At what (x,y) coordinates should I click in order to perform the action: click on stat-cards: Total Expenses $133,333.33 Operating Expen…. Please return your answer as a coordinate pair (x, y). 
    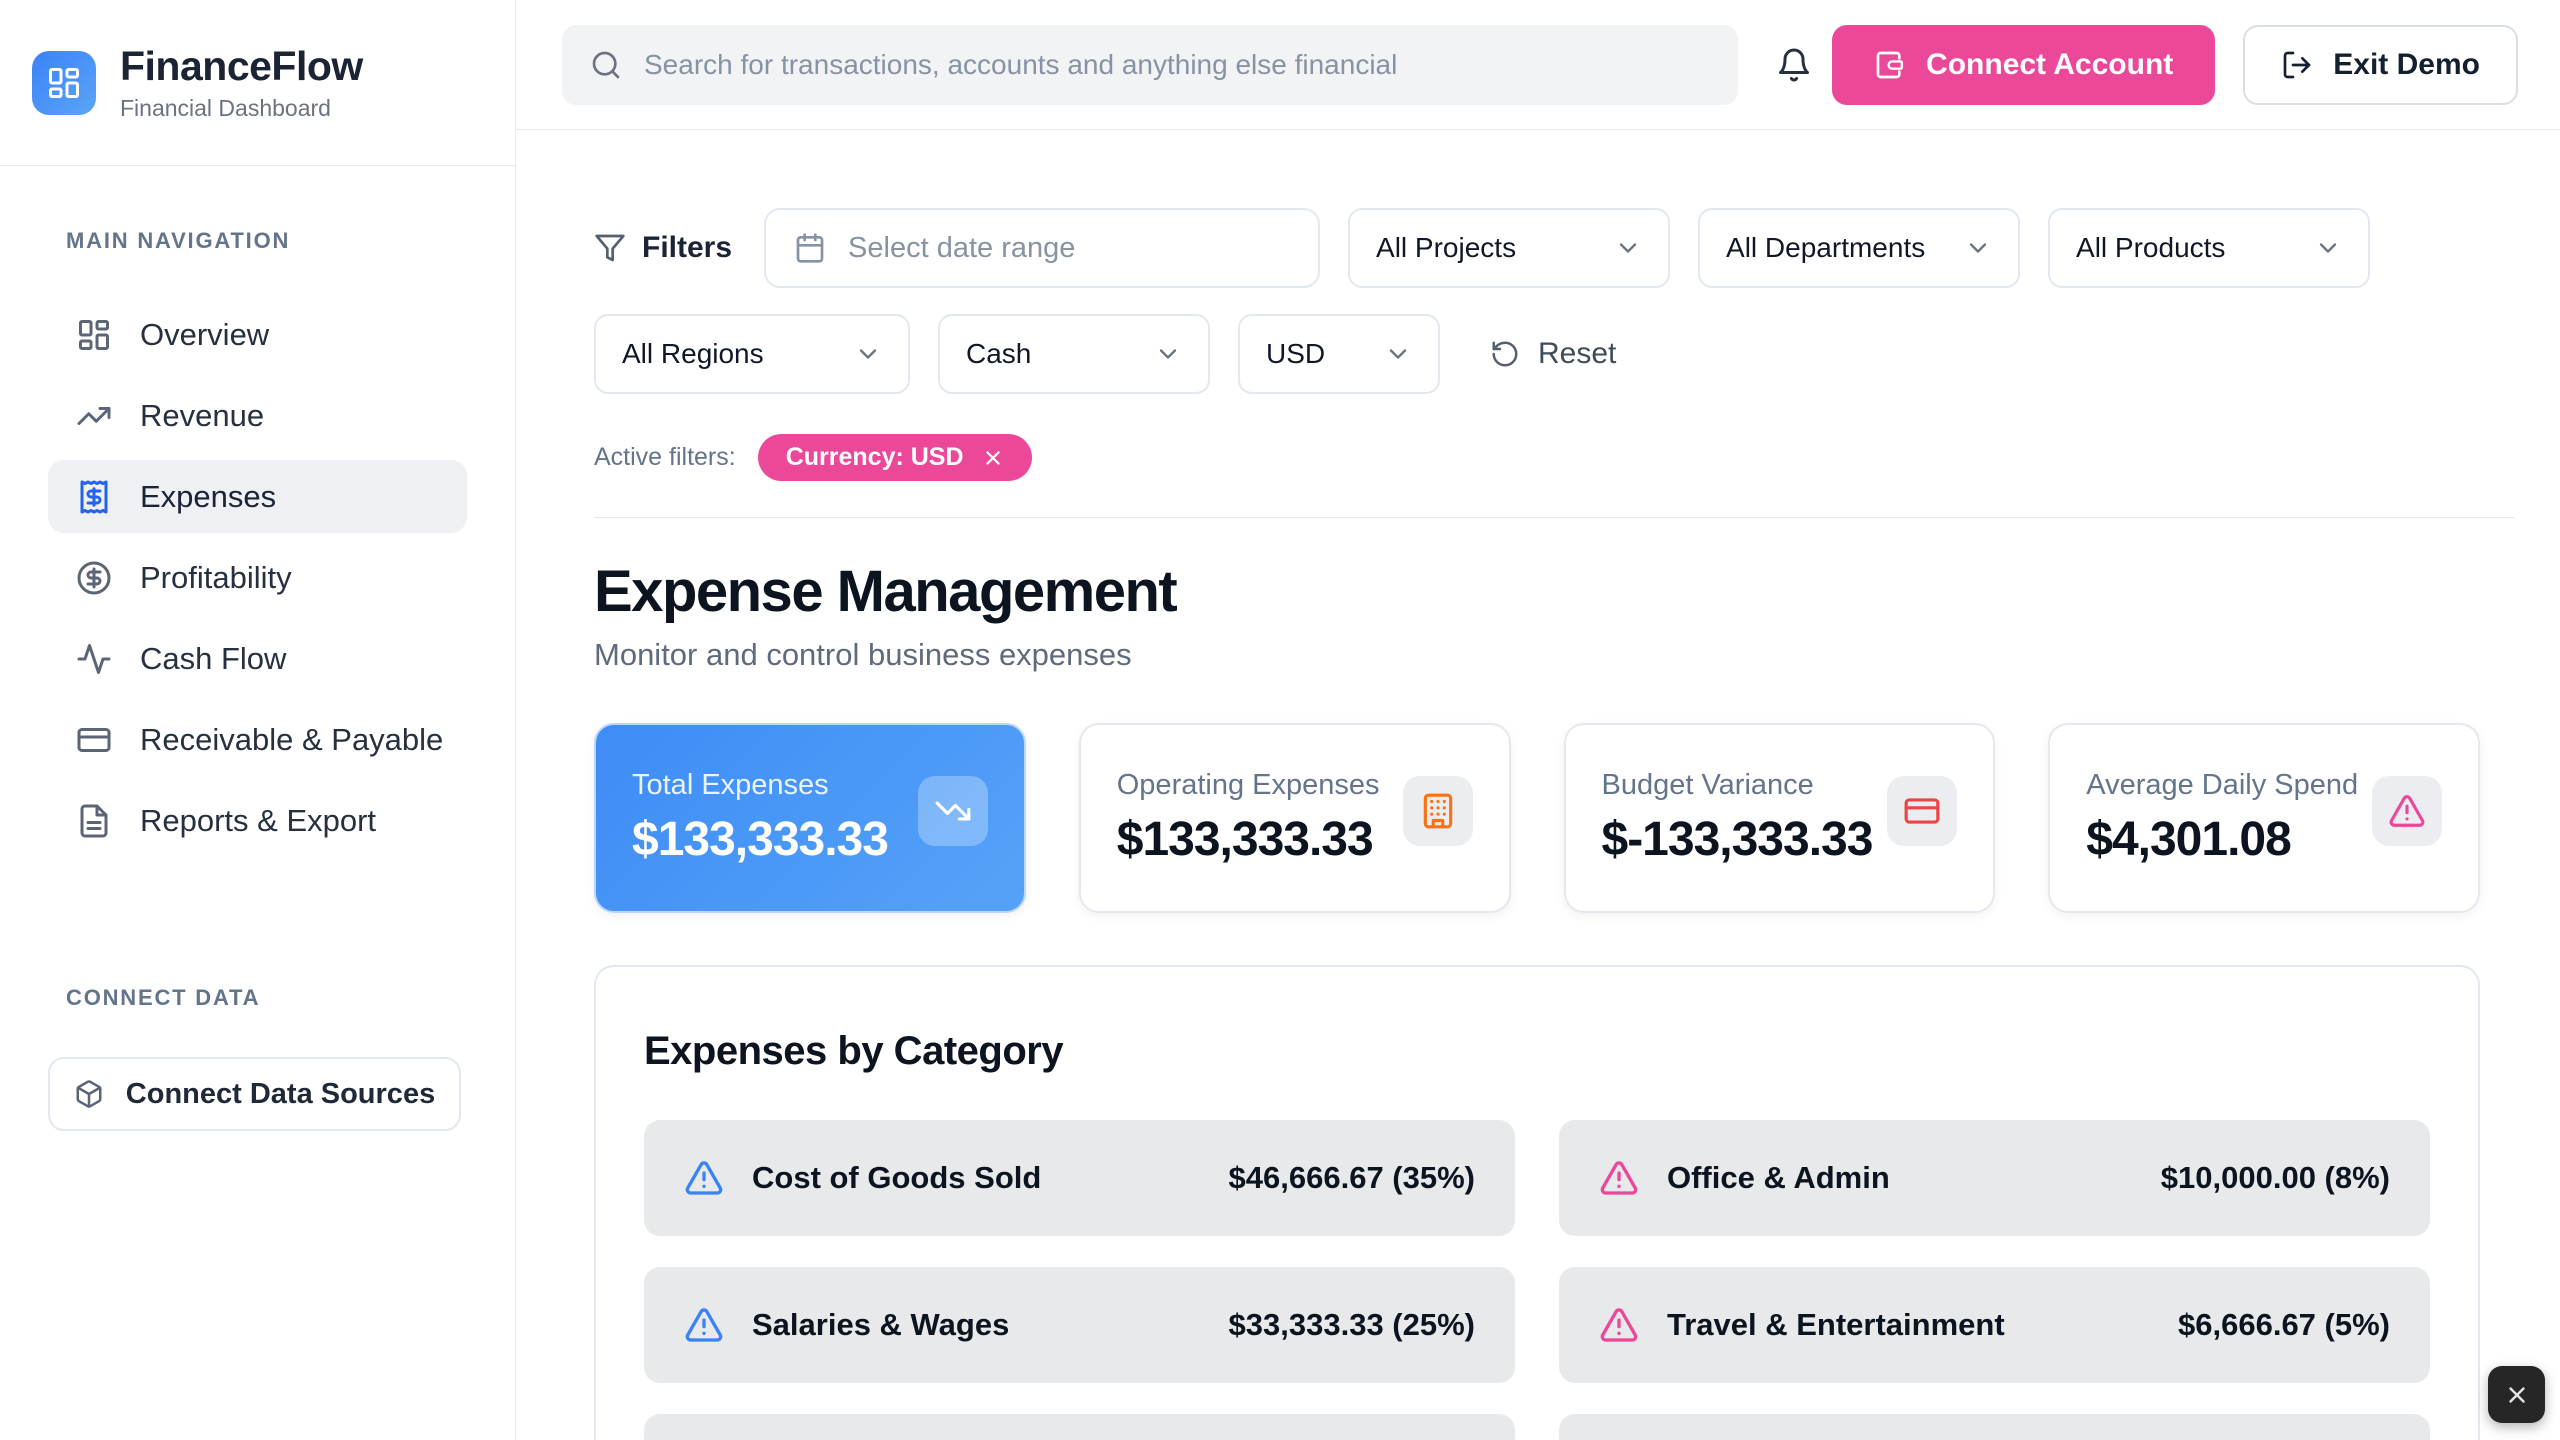
    Looking at the image, I should click on (1537, 818).